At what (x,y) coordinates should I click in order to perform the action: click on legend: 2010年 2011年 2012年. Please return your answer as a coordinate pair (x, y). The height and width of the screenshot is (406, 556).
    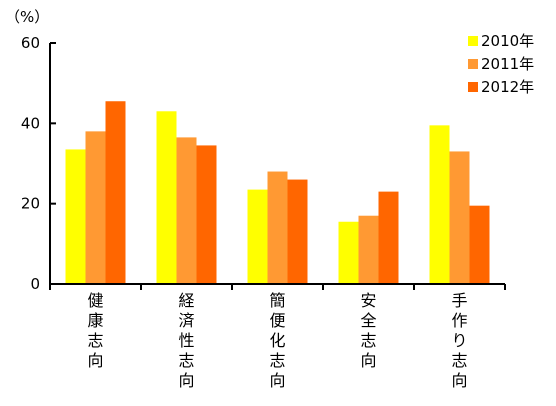
    Looking at the image, I should click on (501, 64).